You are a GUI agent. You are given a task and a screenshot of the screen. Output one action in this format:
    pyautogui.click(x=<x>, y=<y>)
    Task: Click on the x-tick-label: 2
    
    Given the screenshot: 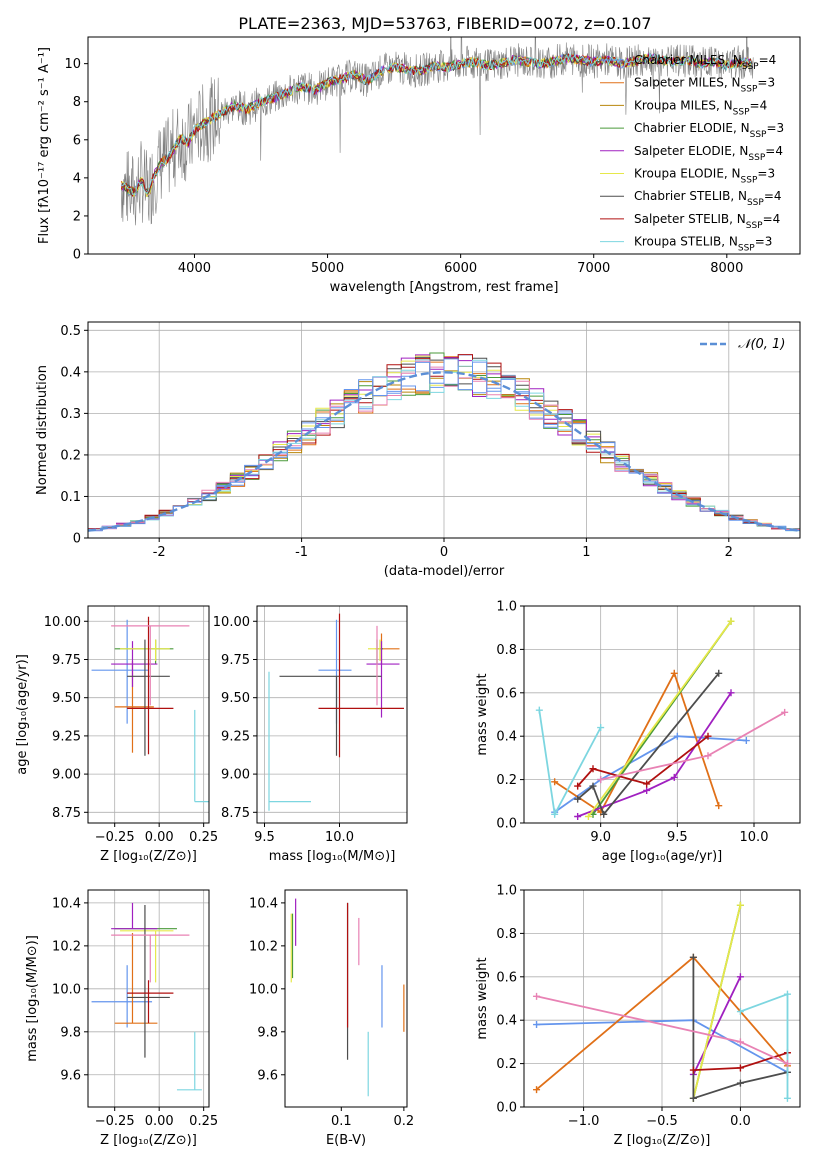 What is the action you would take?
    pyautogui.click(x=729, y=552)
    